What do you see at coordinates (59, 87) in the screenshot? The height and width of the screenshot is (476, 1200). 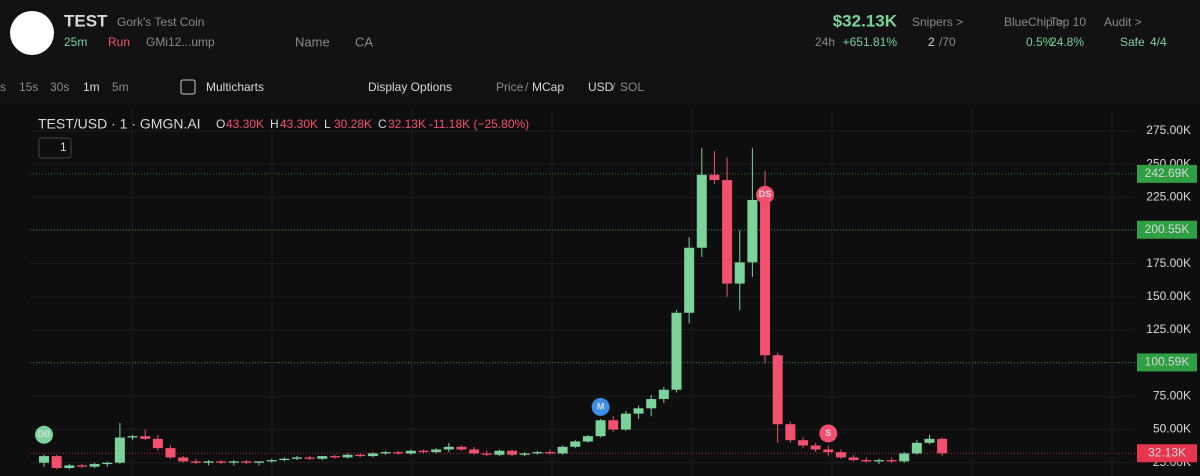 I see `interval: 30s` at bounding box center [59, 87].